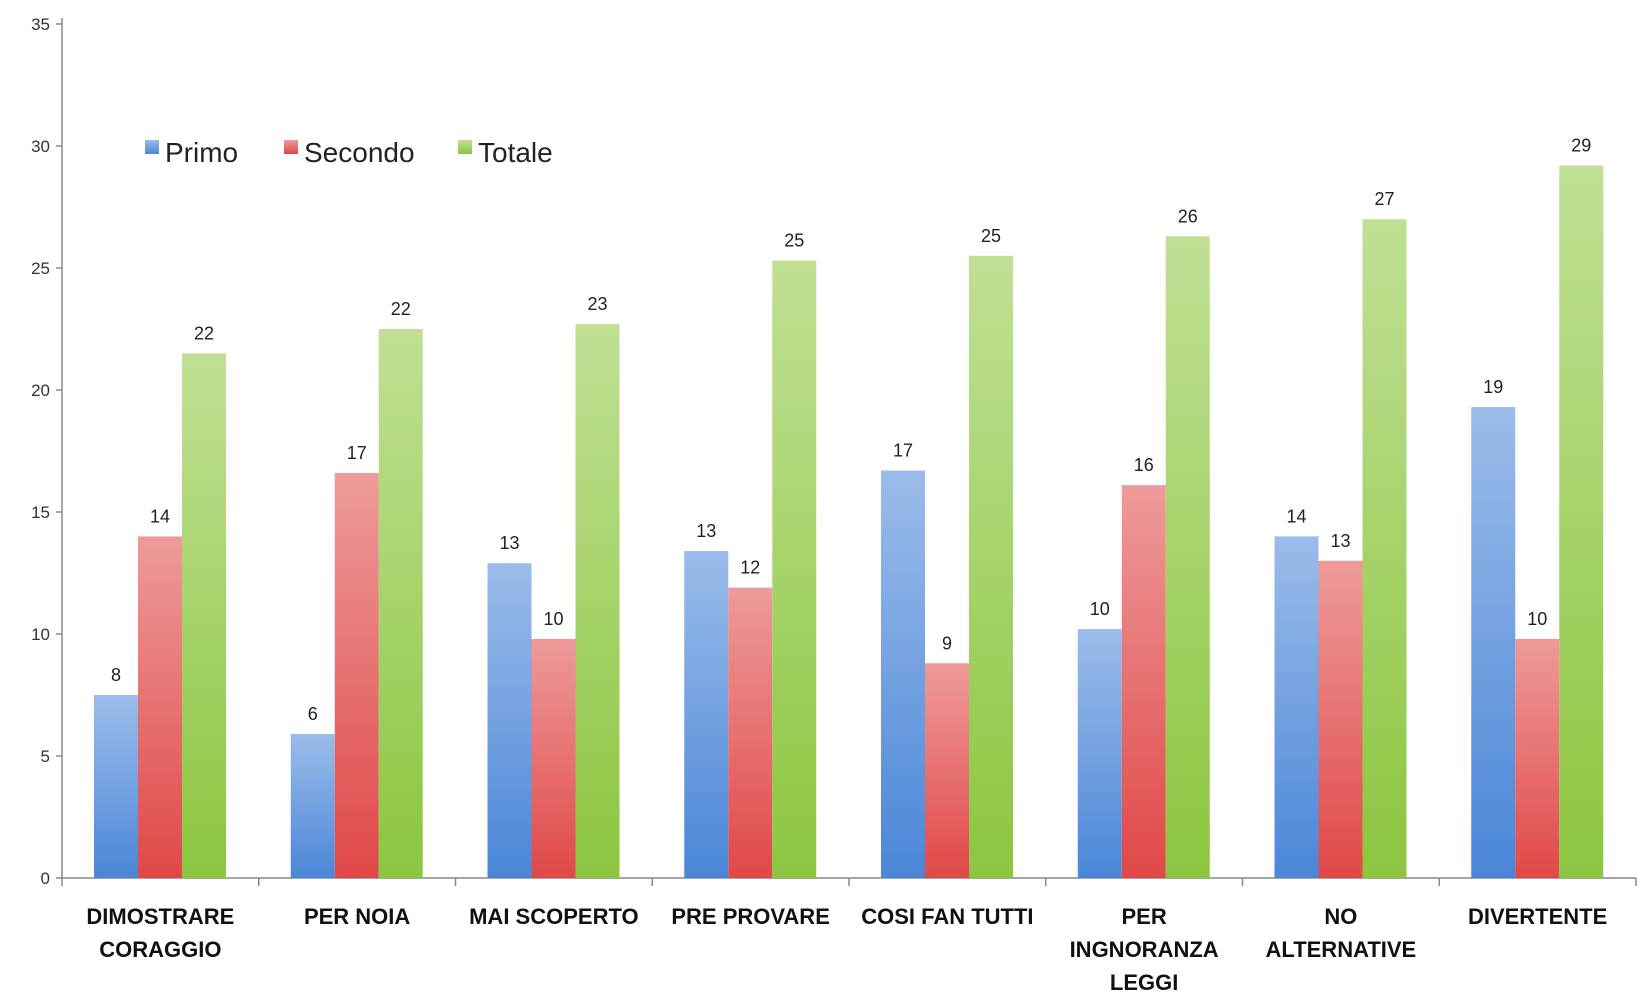 The height and width of the screenshot is (995, 1641). What do you see at coordinates (1188, 216) in the screenshot?
I see `data-label-totale-5: 26` at bounding box center [1188, 216].